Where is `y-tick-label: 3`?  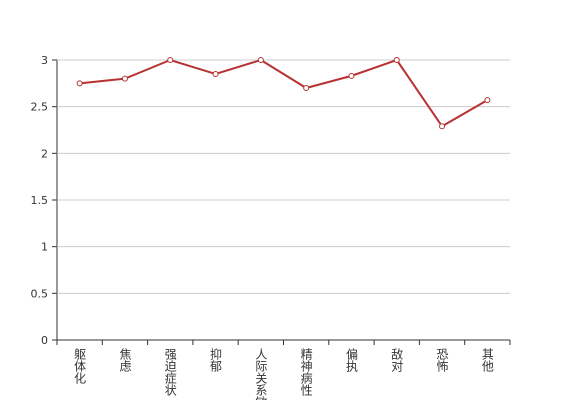 y-tick-label: 3 is located at coordinates (44, 60).